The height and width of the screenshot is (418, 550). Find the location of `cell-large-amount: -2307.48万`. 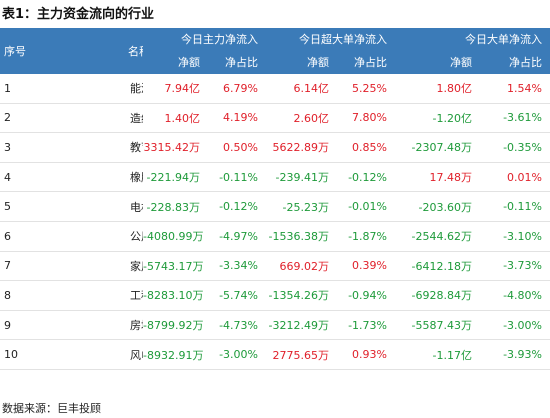

cell-large-amount: -2307.48万 is located at coordinates (437, 147).